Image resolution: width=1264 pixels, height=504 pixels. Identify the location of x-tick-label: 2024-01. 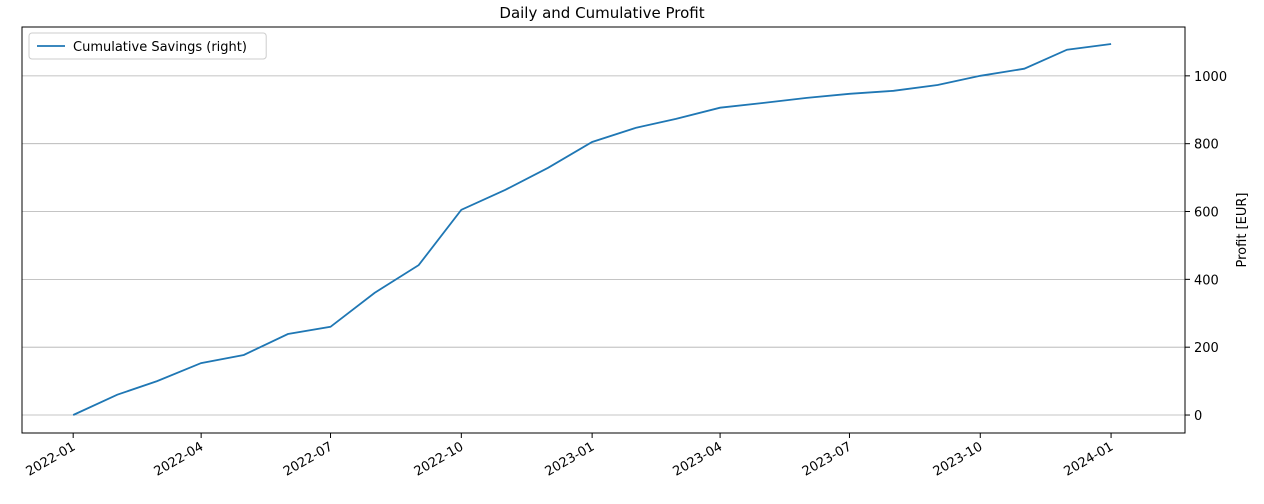
(1089, 459).